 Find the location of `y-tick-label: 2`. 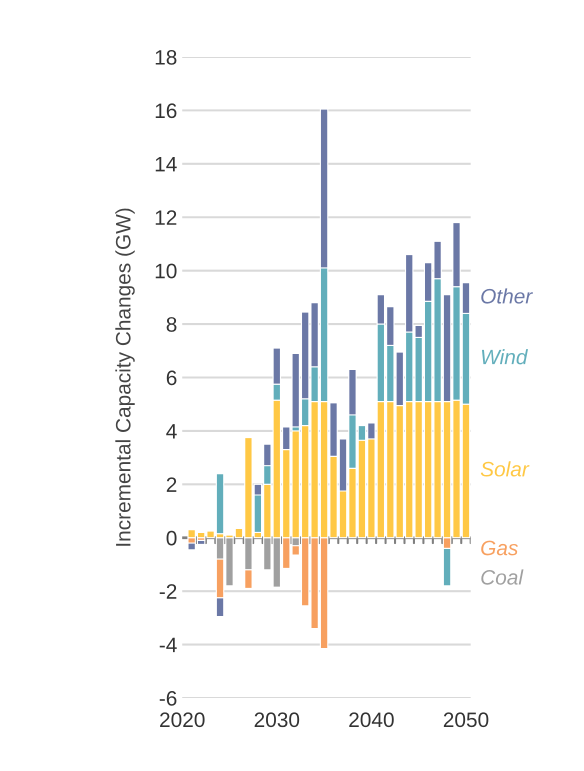

y-tick-label: 2 is located at coordinates (171, 484).